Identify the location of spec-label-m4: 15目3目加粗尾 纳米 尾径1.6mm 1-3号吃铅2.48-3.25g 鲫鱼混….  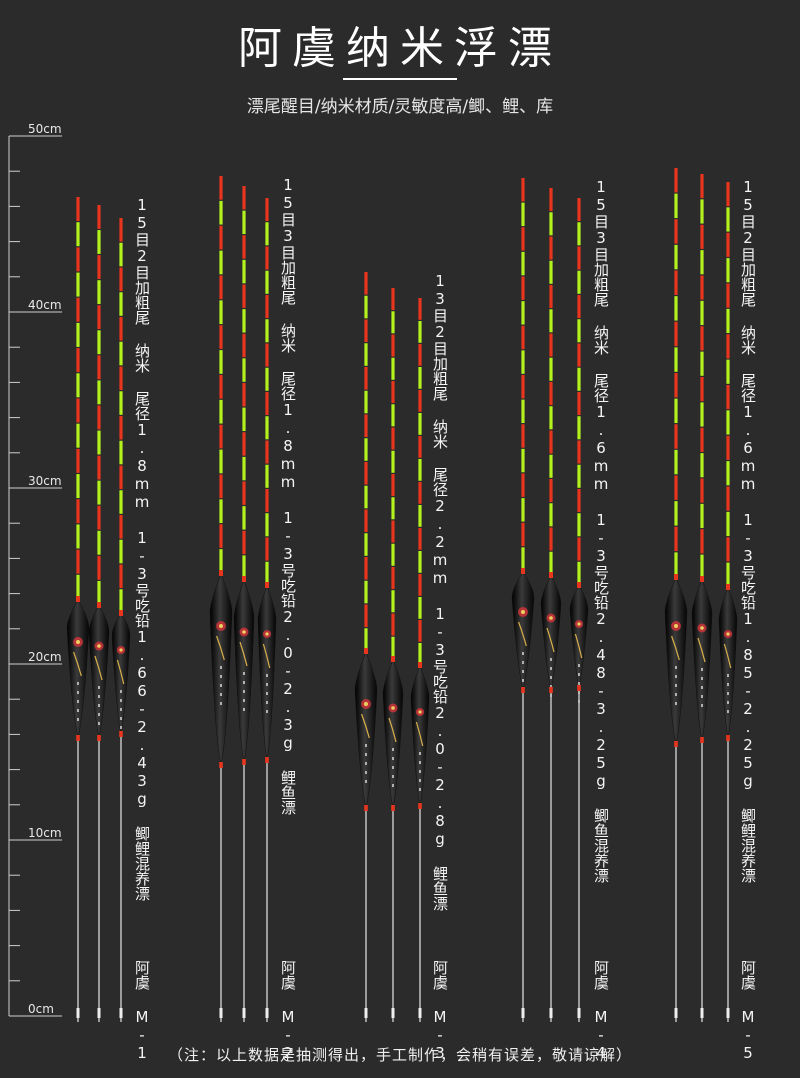
(601, 530).